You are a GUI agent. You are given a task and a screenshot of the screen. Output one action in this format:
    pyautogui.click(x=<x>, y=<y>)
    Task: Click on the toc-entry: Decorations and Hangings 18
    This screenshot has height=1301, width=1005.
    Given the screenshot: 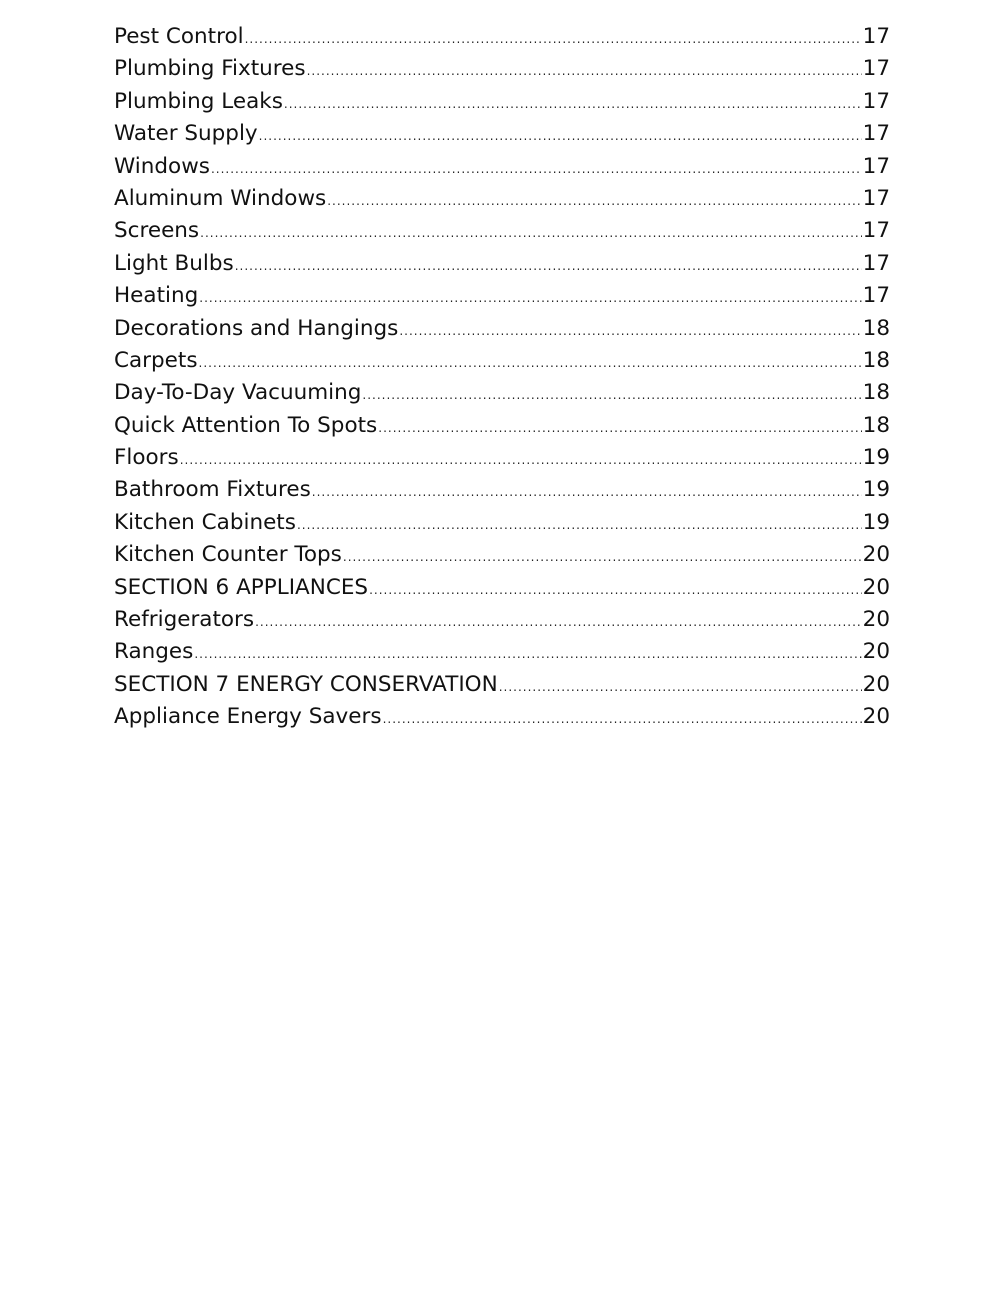 What is the action you would take?
    pyautogui.click(x=502, y=329)
    